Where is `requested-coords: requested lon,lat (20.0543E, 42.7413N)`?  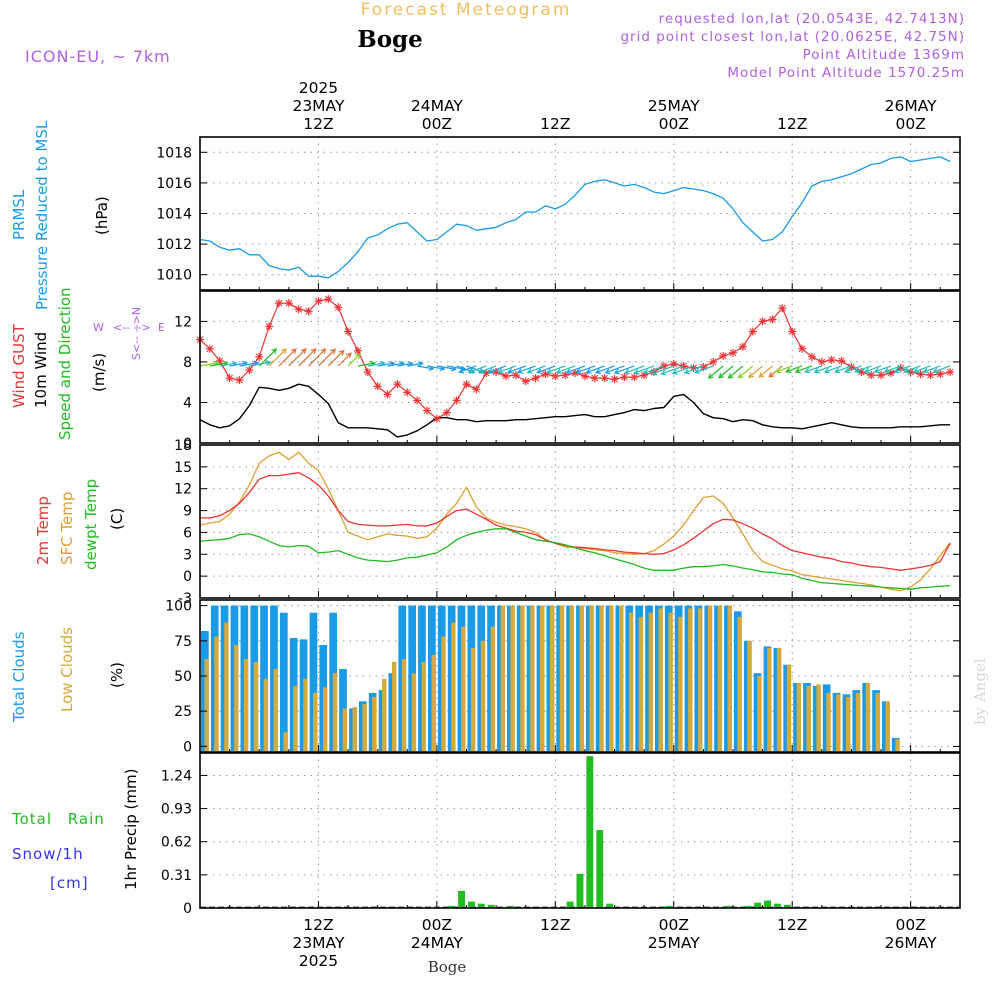 requested-coords: requested lon,lat (20.0543E, 42.7413N) is located at coordinates (812, 19).